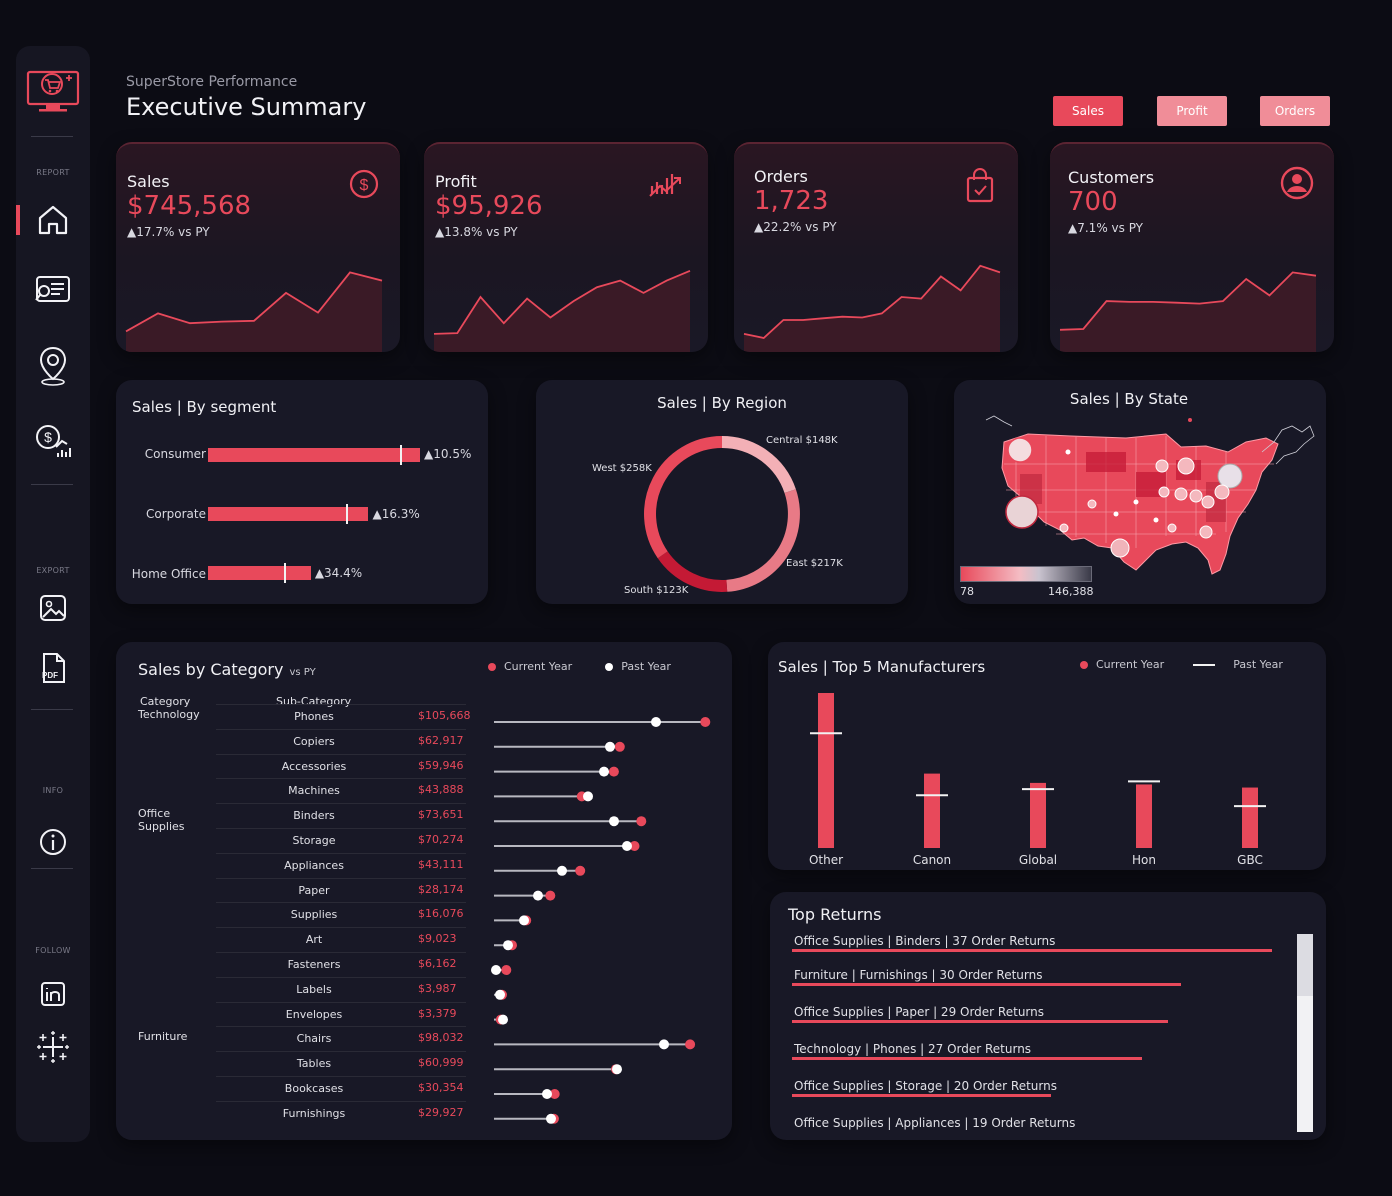 Image resolution: width=1392 pixels, height=1196 pixels. What do you see at coordinates (913, 1049) in the screenshot?
I see `return-item-label: Technology | Phones | 27 Order Returns` at bounding box center [913, 1049].